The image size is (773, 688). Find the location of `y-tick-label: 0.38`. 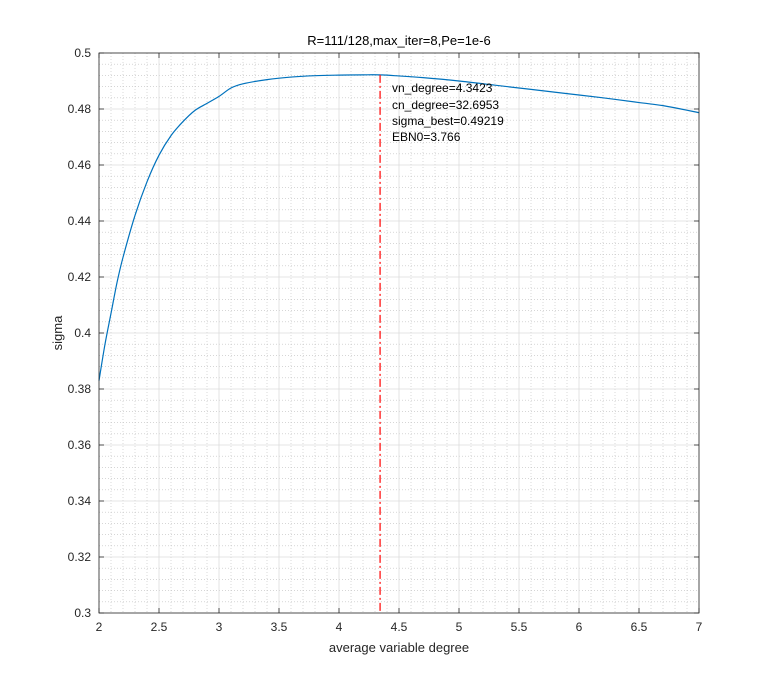

y-tick-label: 0.38 is located at coordinates (80, 389).